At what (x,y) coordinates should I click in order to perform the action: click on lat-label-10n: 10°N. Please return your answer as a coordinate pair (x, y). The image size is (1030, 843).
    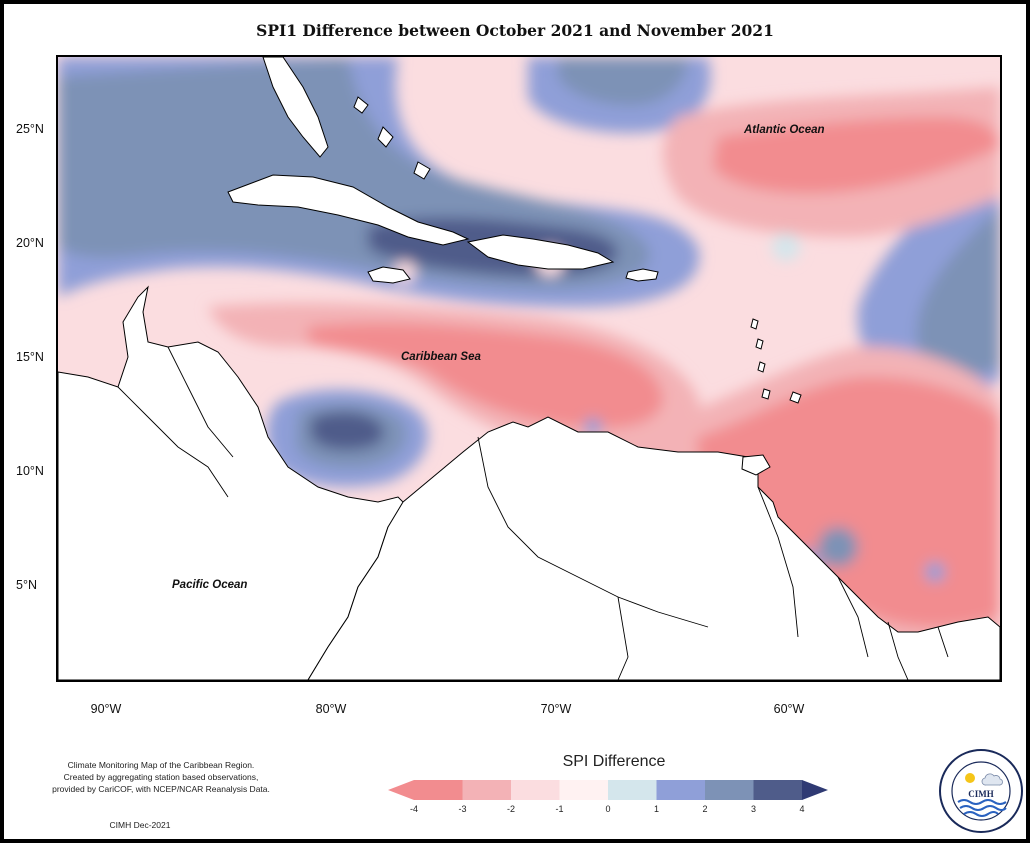
    Looking at the image, I should click on (30, 471).